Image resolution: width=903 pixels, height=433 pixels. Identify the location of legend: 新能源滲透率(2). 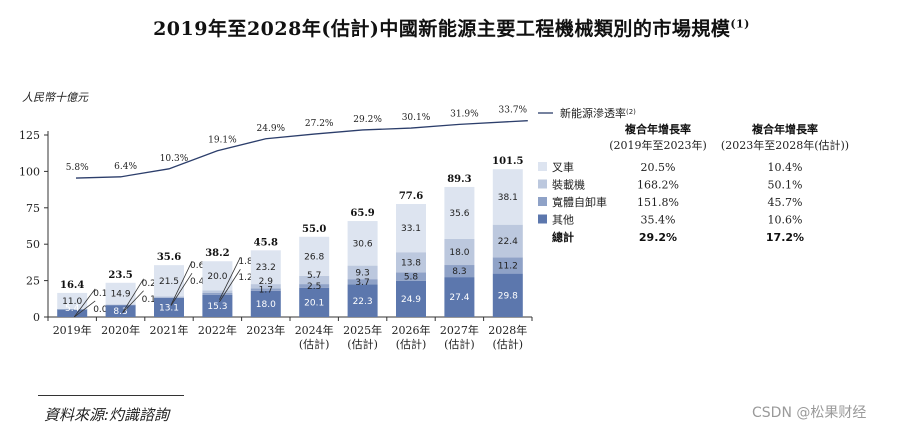
(587, 113).